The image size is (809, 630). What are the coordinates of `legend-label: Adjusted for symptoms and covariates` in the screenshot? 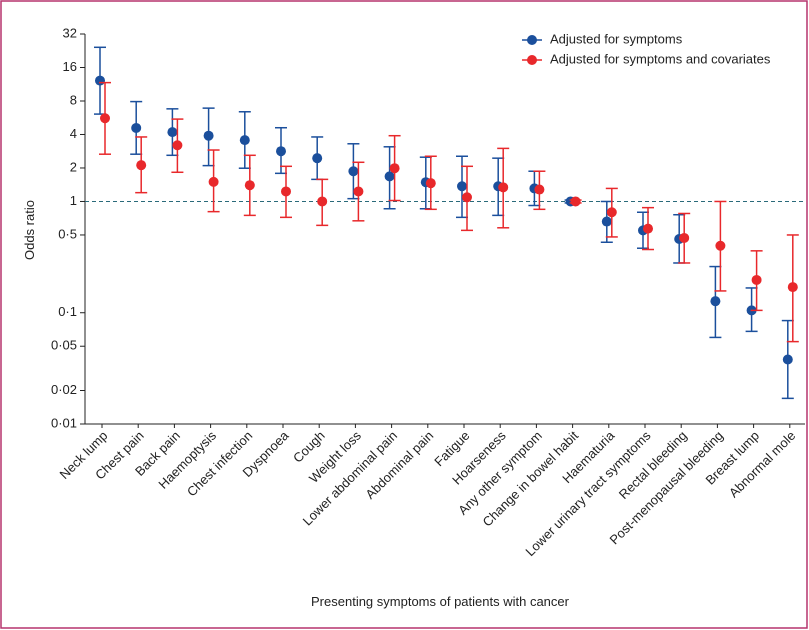 It's located at (660, 58).